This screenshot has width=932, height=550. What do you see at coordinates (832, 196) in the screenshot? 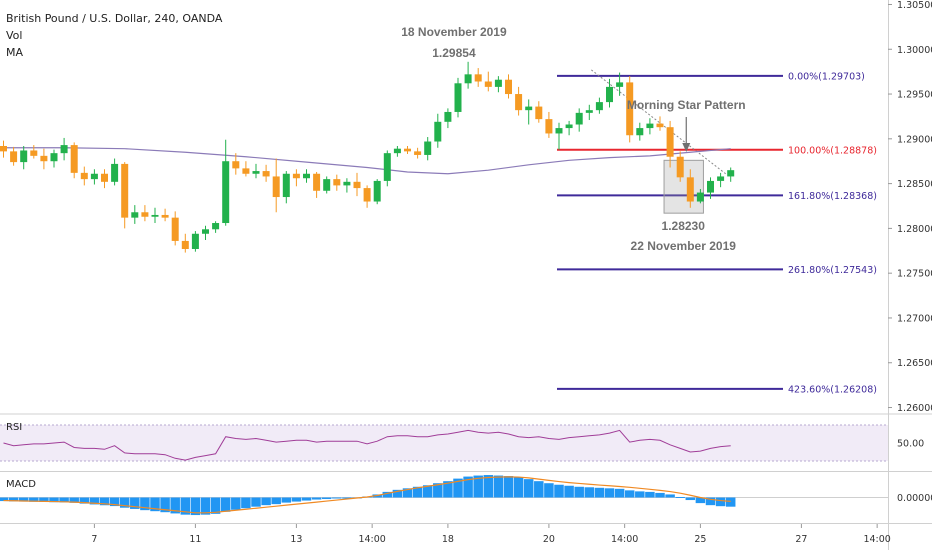
I see `fib-level-label: 161.80%(1.28368)` at bounding box center [832, 196].